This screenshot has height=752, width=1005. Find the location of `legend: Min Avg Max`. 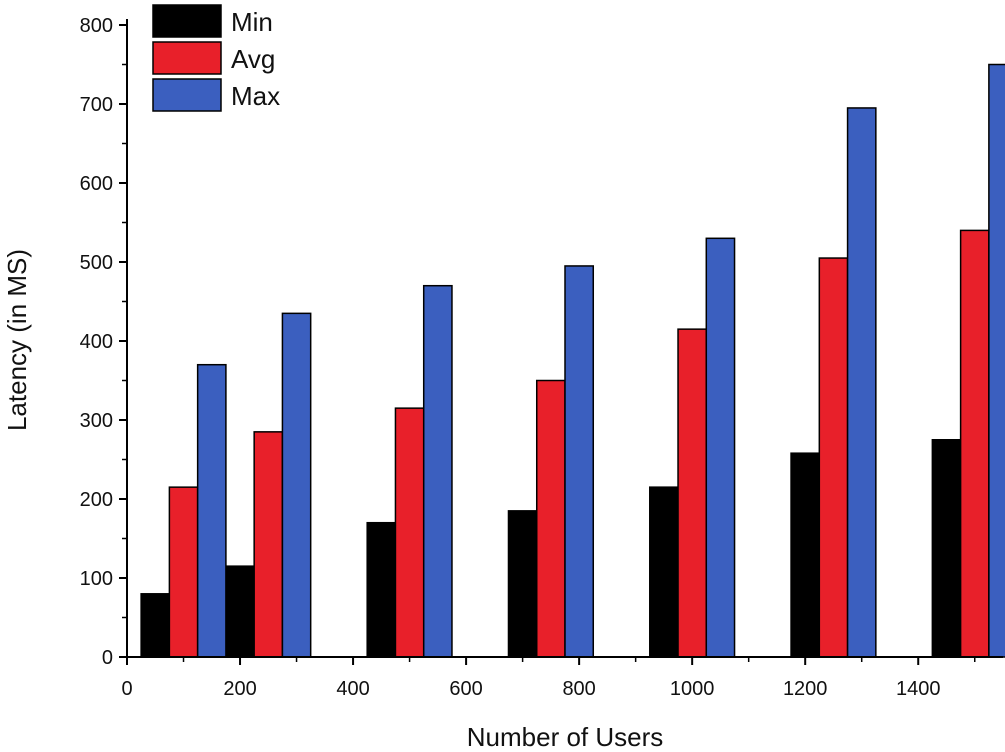

legend: Min Avg Max is located at coordinates (216, 58).